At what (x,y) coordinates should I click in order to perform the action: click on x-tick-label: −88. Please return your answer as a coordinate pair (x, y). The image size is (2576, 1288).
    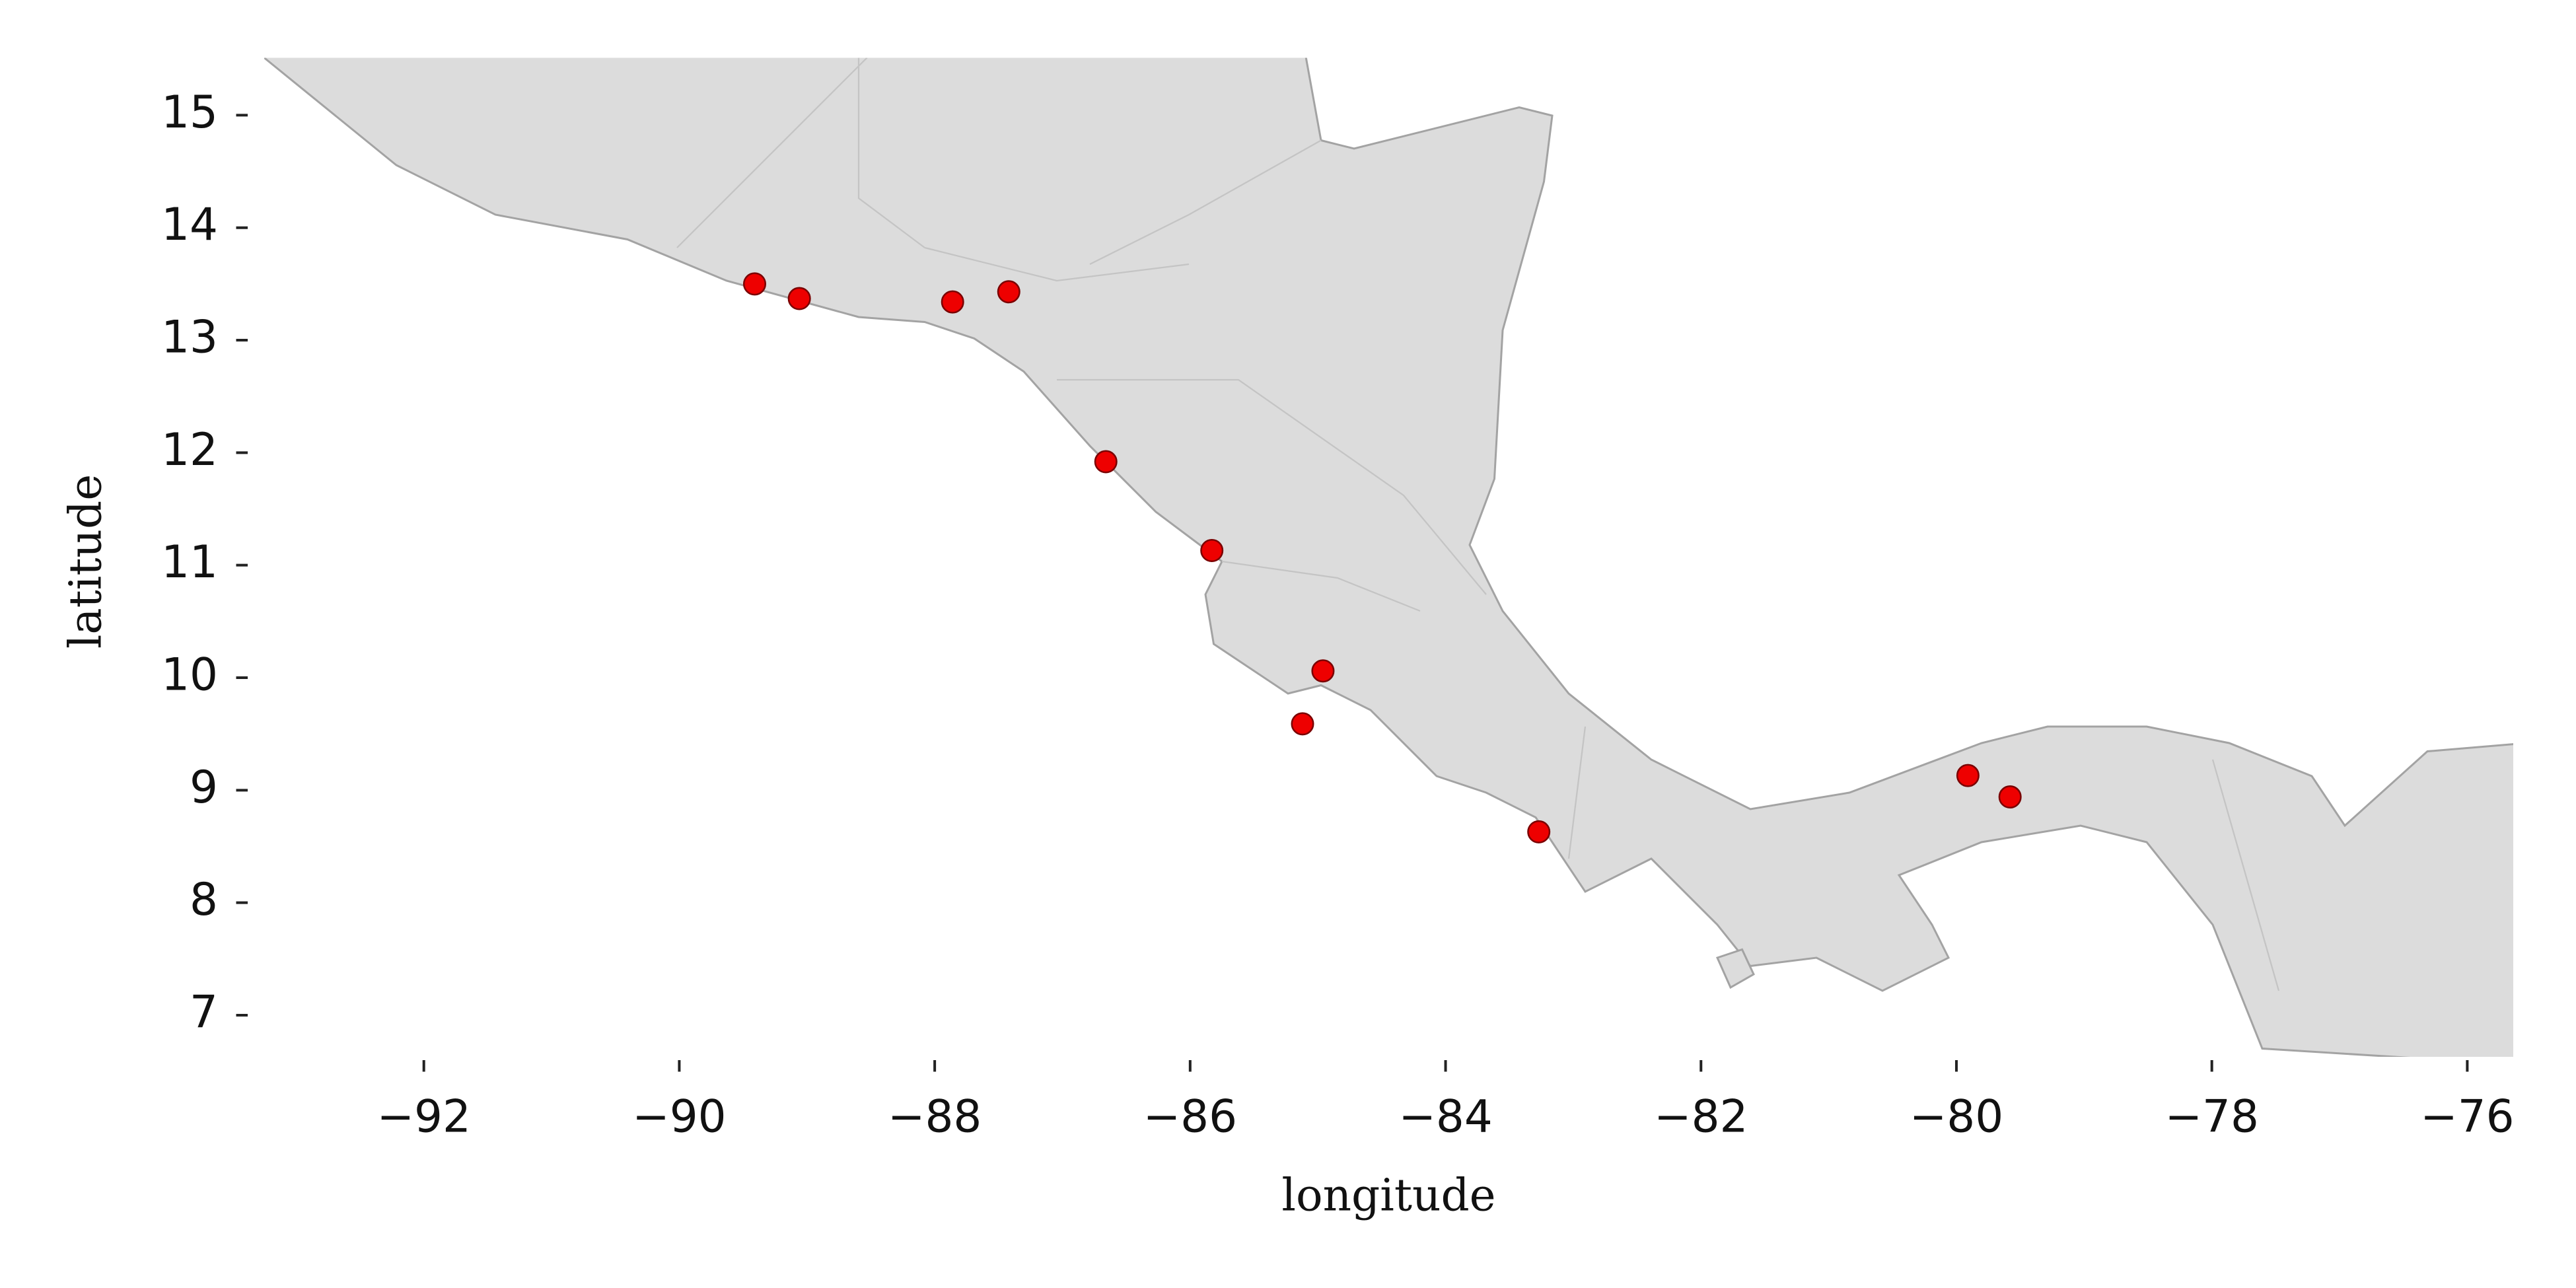
    Looking at the image, I should click on (935, 1117).